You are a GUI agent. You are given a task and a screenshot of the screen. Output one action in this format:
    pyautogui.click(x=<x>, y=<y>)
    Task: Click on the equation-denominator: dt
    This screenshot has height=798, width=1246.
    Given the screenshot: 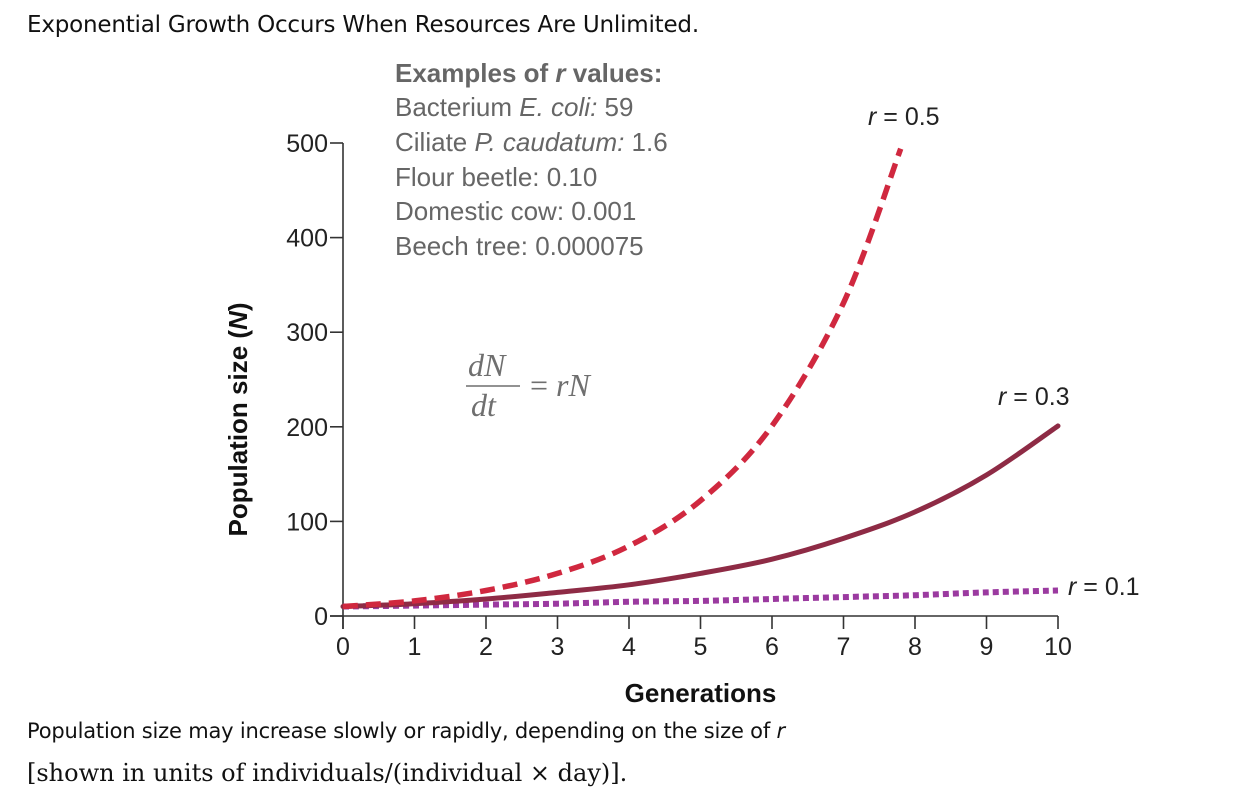 What is the action you would take?
    pyautogui.click(x=484, y=405)
    